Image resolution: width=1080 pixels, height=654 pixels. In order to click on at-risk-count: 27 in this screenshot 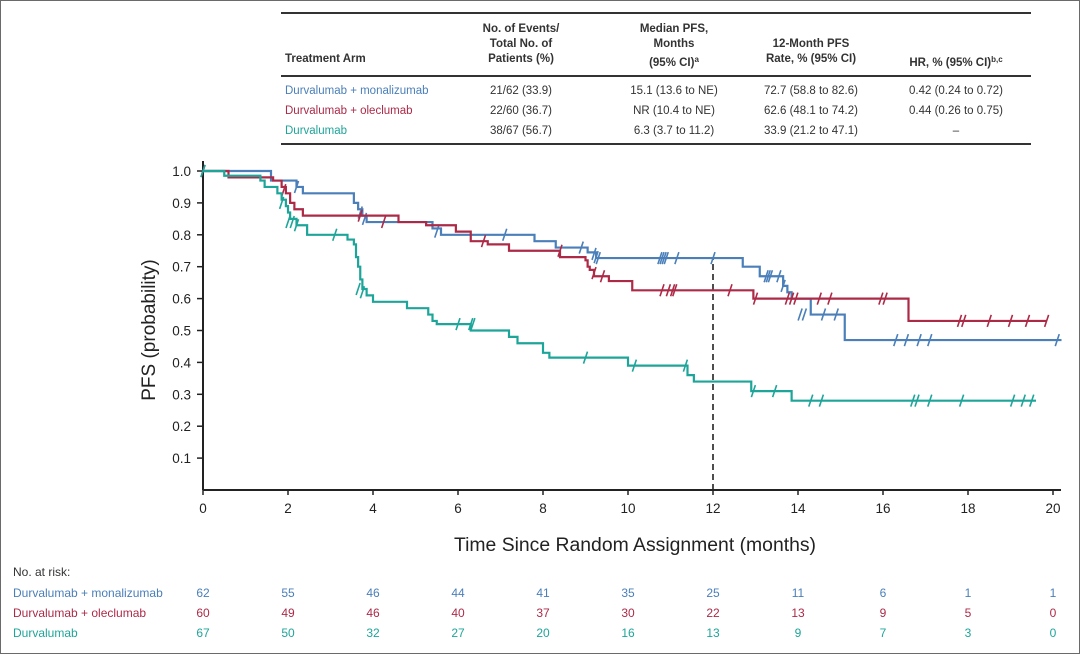, I will do `click(458, 633)`.